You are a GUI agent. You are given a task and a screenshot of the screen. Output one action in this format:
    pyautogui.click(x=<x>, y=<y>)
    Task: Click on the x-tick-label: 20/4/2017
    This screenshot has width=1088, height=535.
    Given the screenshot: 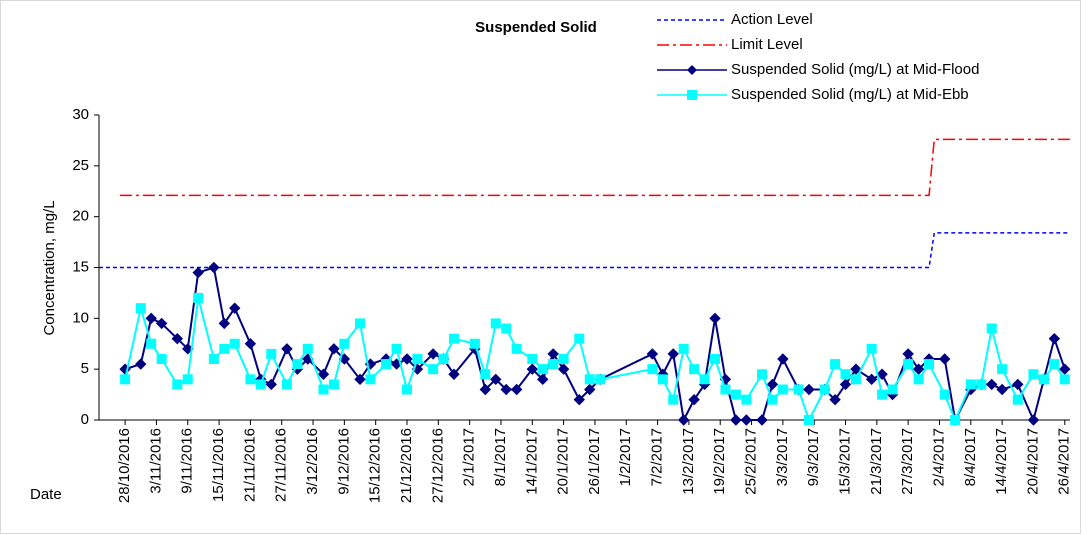 What is the action you would take?
    pyautogui.click(x=1032, y=461)
    